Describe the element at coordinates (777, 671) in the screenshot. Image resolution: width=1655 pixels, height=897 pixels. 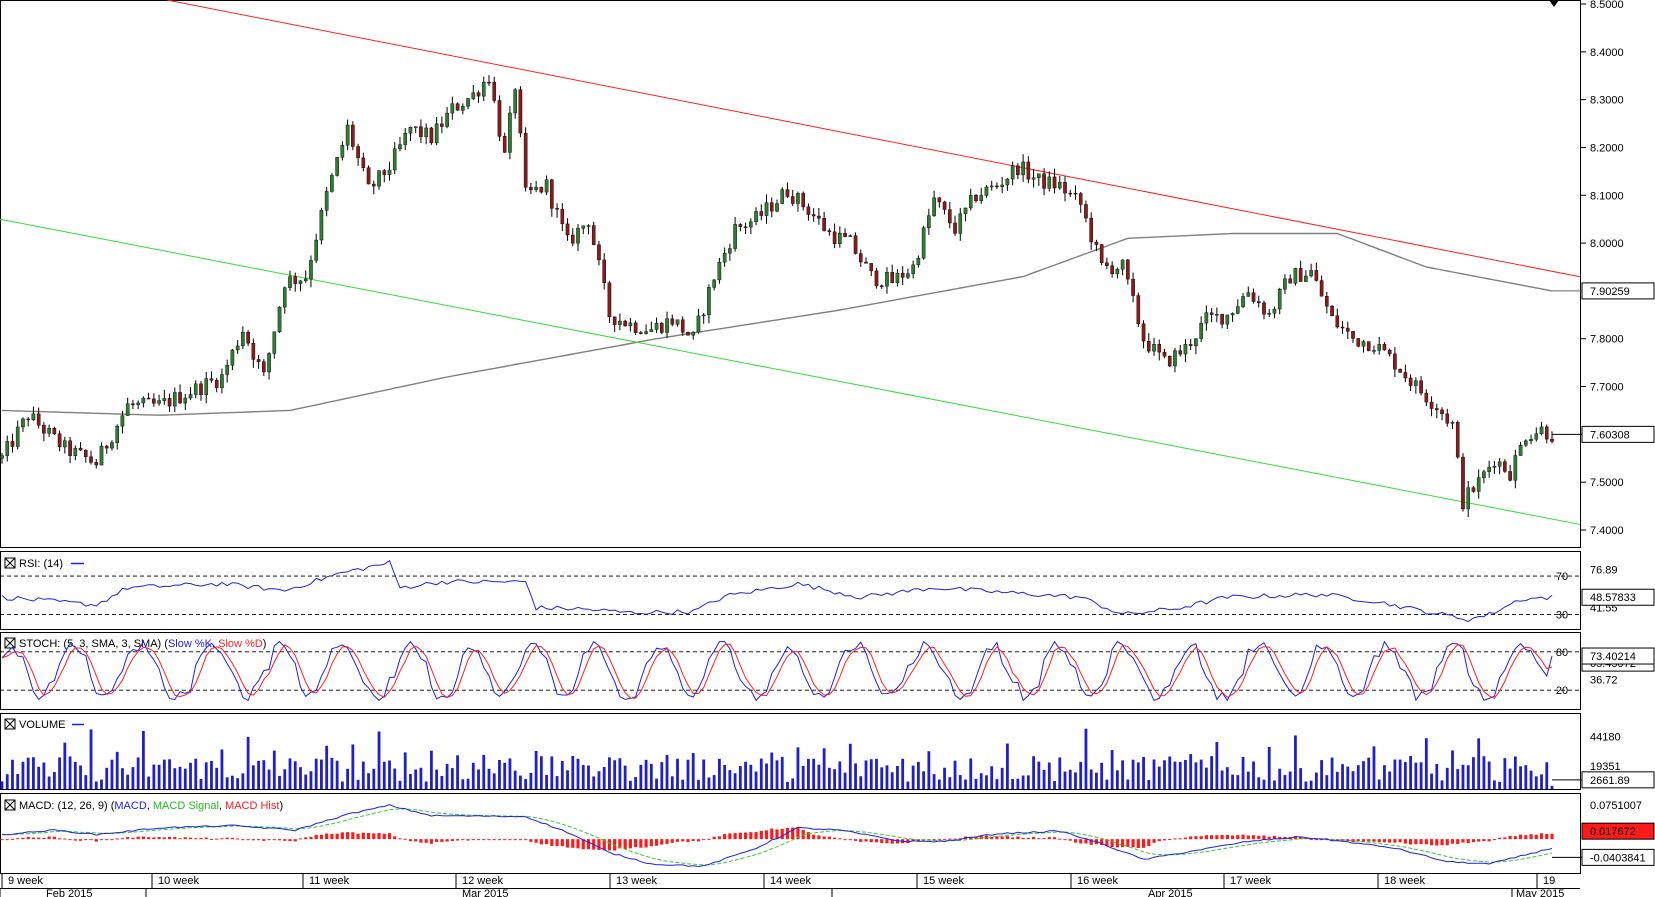
I see `stoch-k-path` at that location.